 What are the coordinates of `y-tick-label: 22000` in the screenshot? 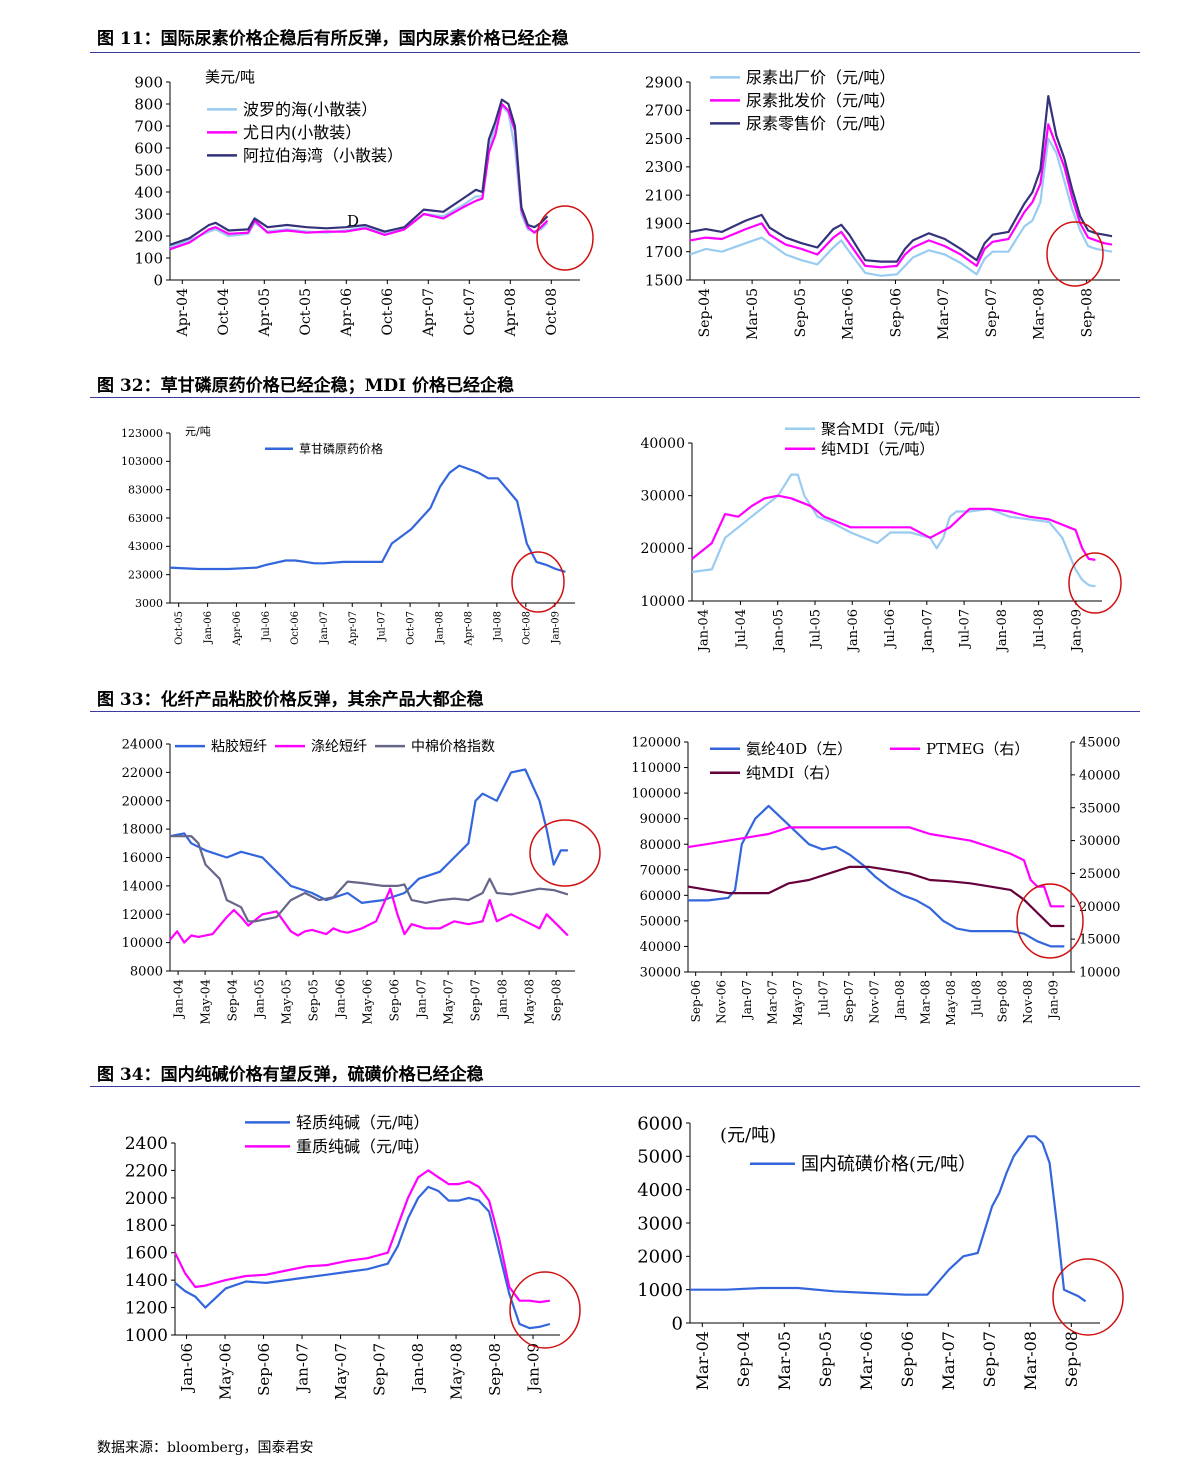 It's located at (142, 773).